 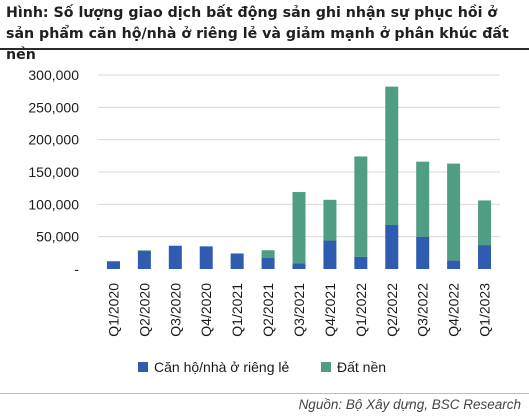 What do you see at coordinates (392, 310) in the screenshot?
I see `x-tick-label: Q2/2022` at bounding box center [392, 310].